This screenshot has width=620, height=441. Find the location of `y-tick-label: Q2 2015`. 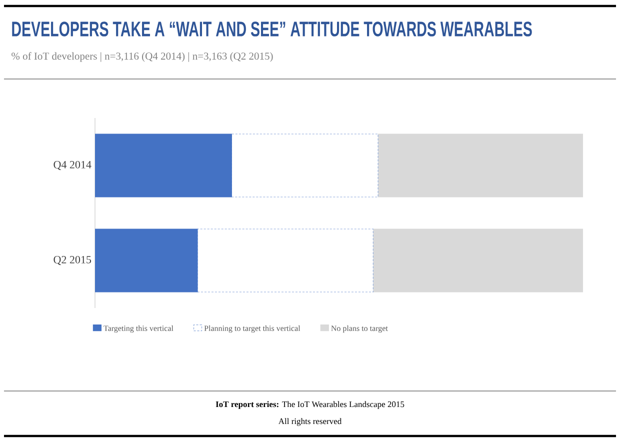

y-tick-label: Q2 2015 is located at coordinates (73, 261).